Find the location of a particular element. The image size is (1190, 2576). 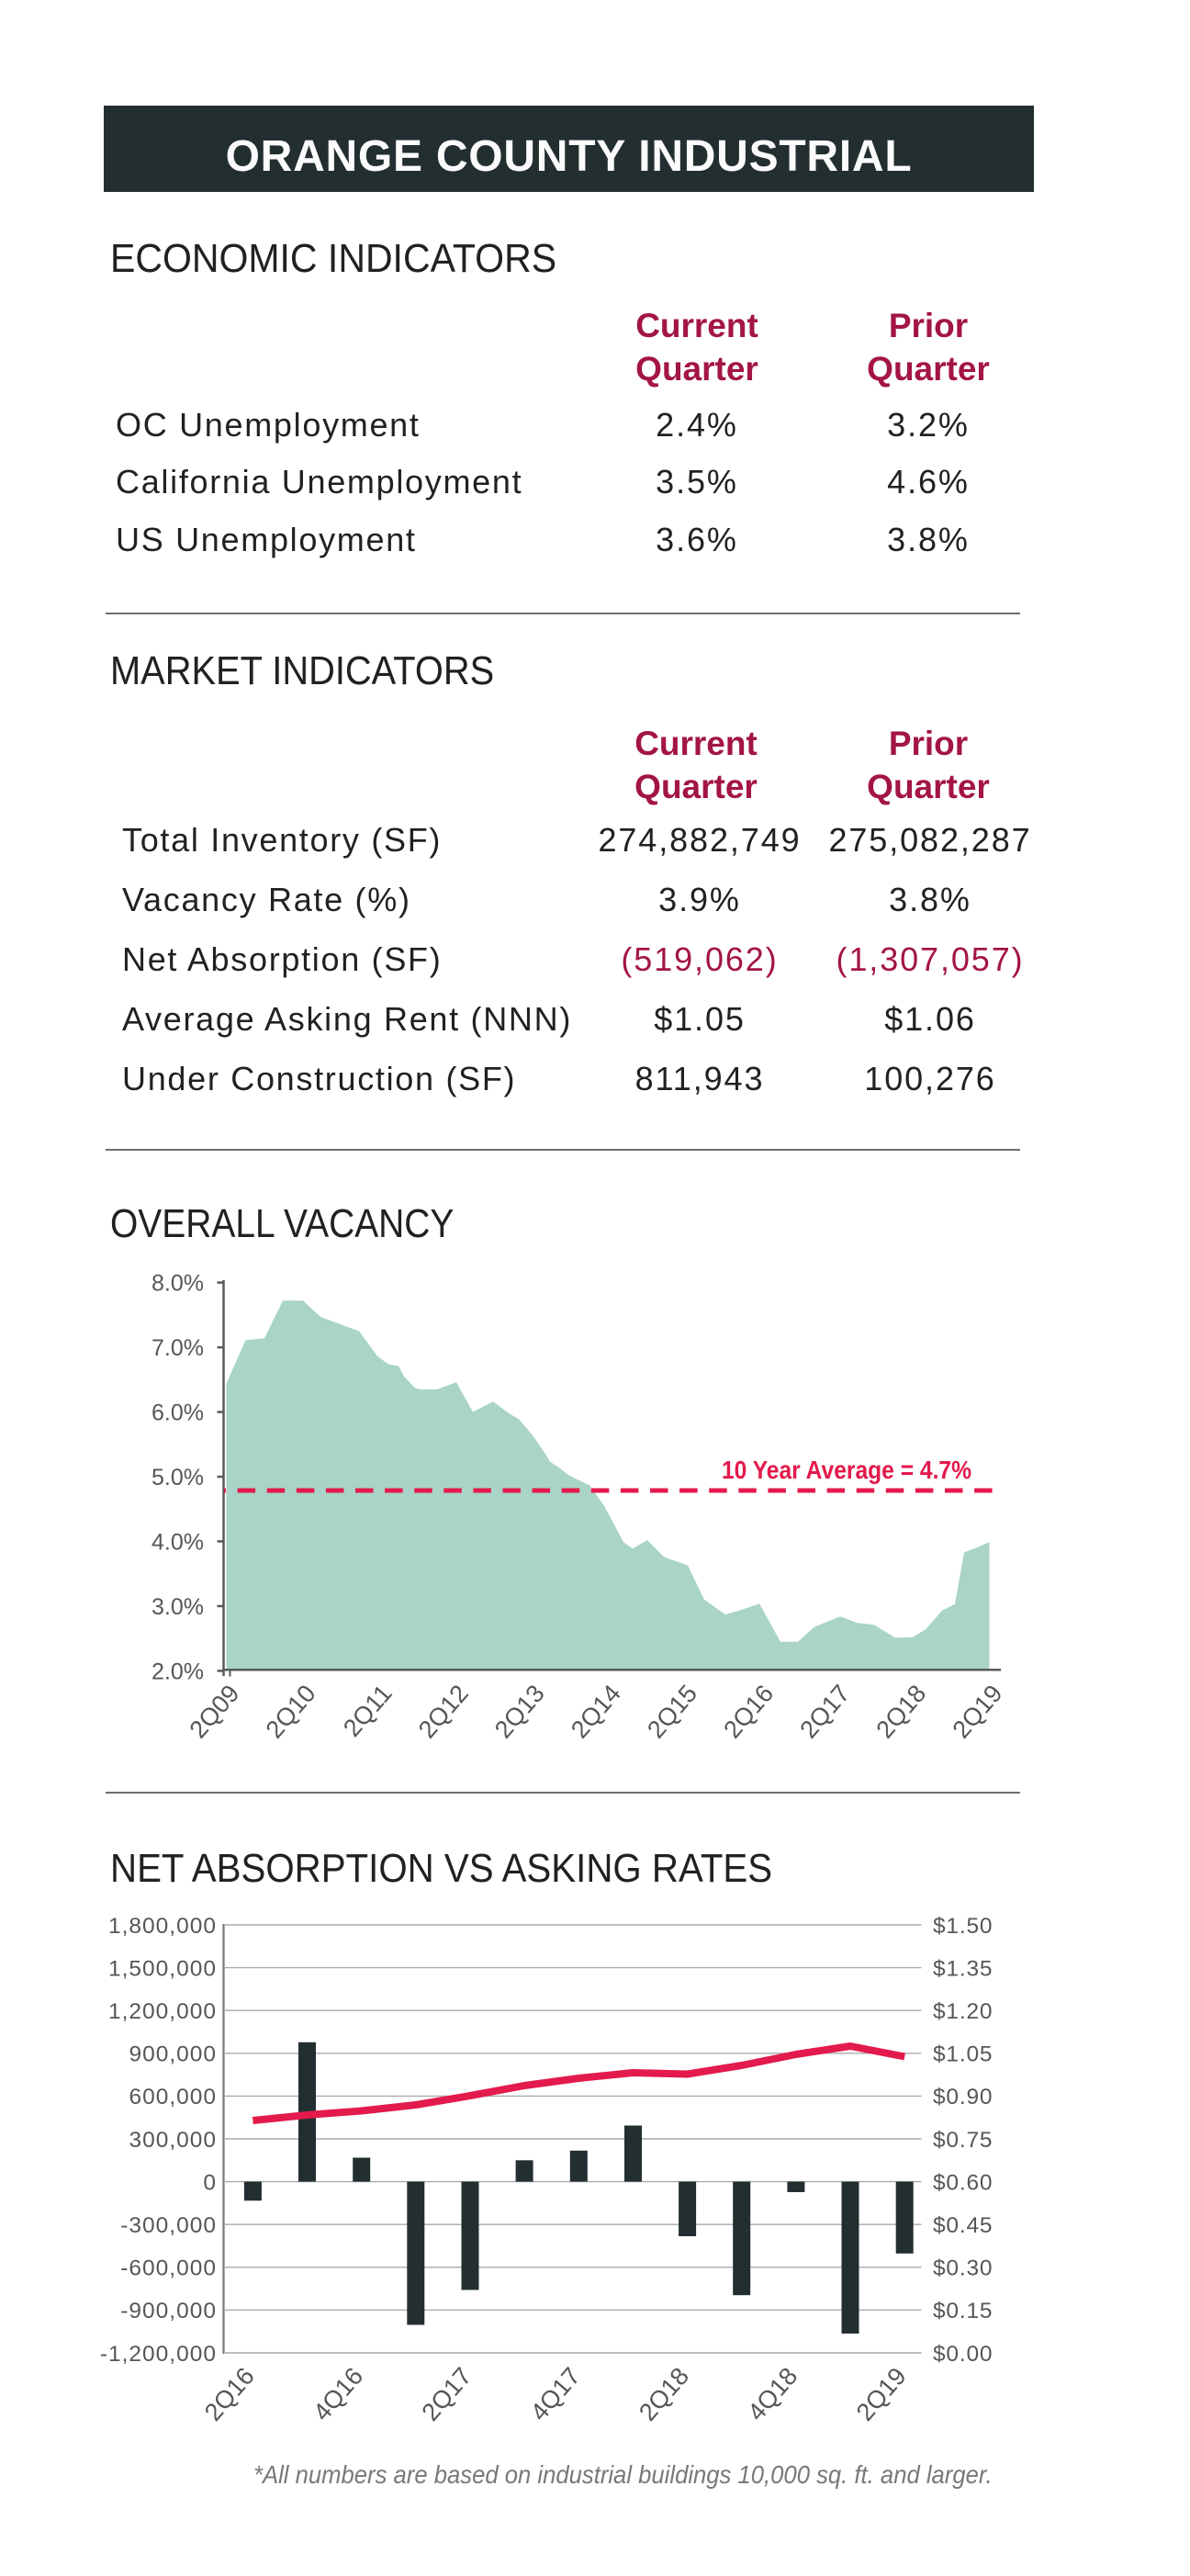

svg-text: 4Q17 is located at coordinates (555, 2394).